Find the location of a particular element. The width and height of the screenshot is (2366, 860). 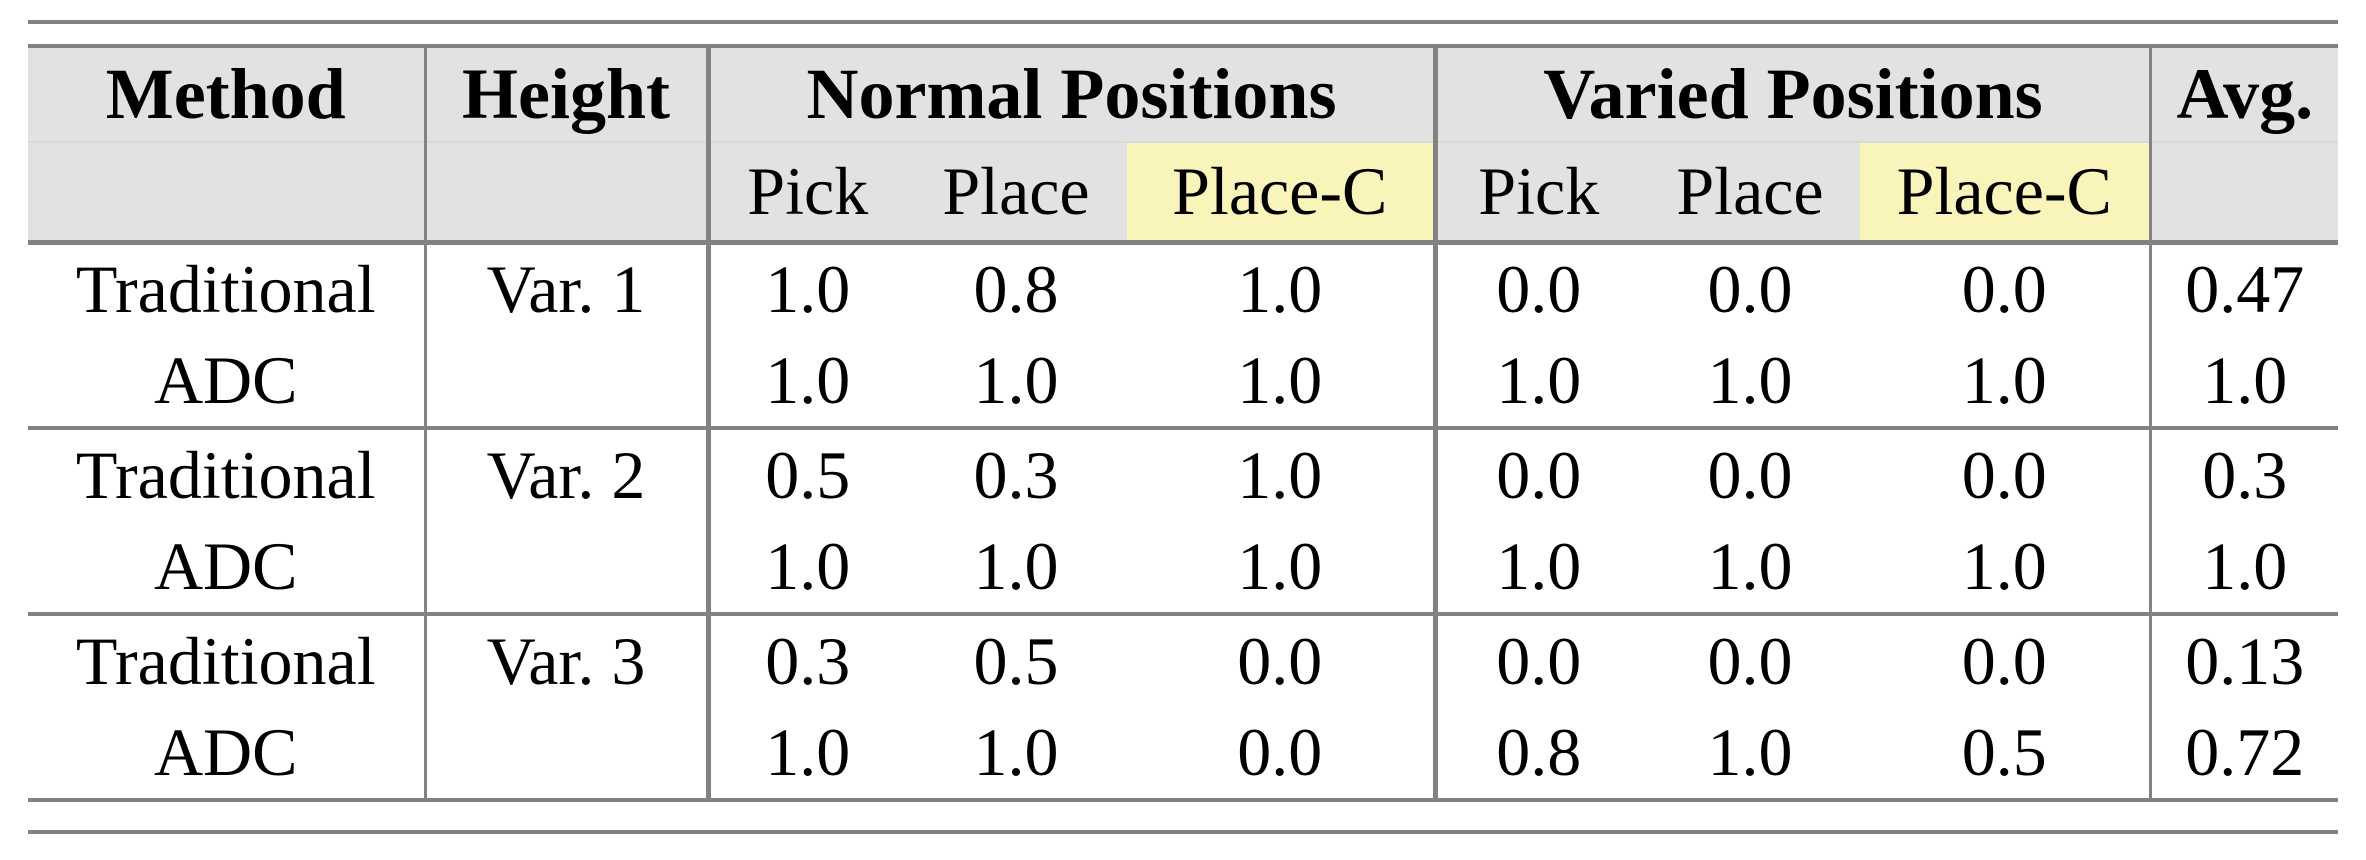

col-header-normal-pick: Pick is located at coordinates (806, 193).